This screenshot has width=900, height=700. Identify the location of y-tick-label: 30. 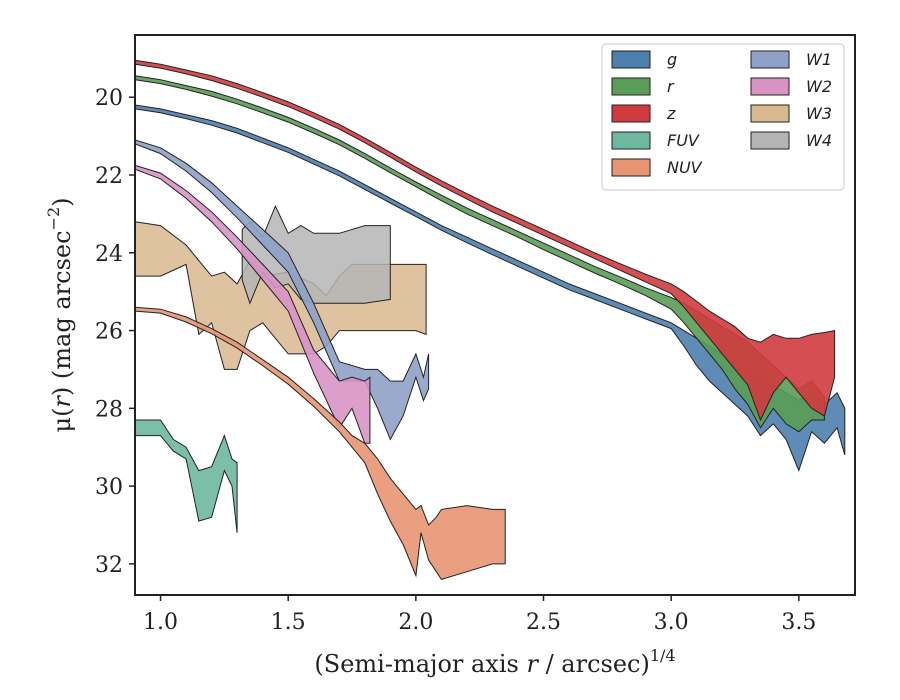
(109, 487).